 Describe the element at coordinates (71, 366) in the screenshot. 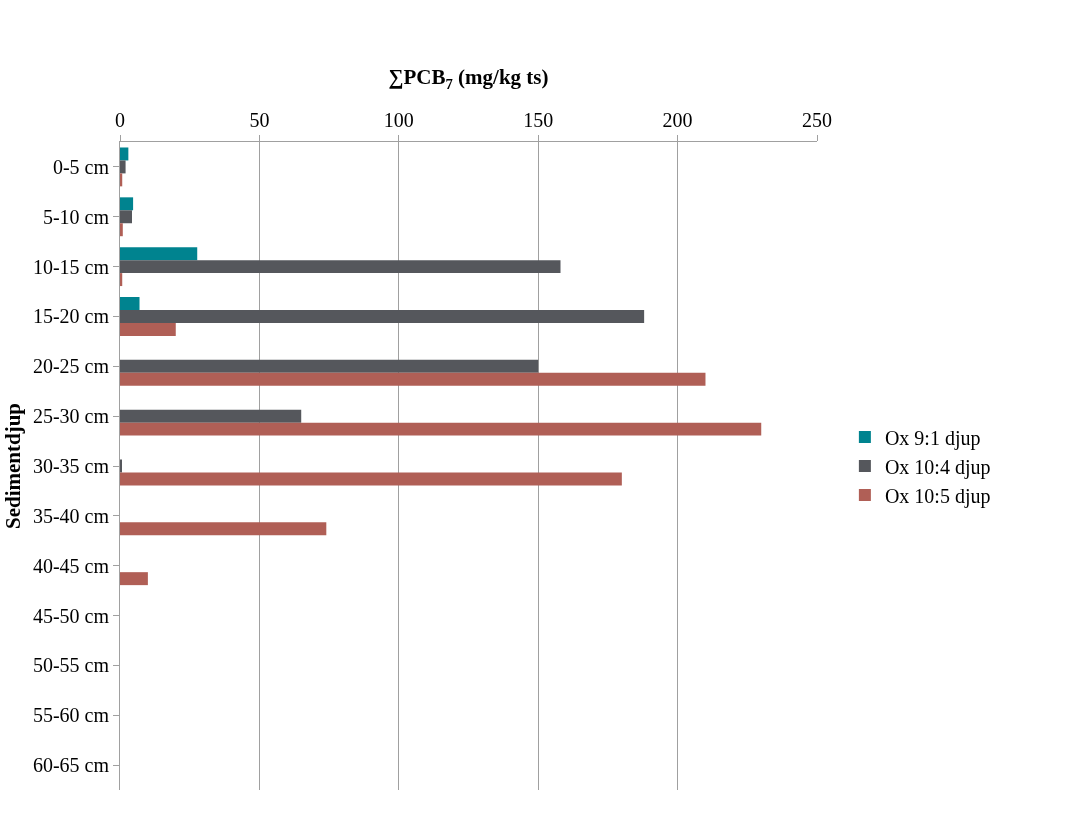

I see `y-tick-label: 20-25 cm` at that location.